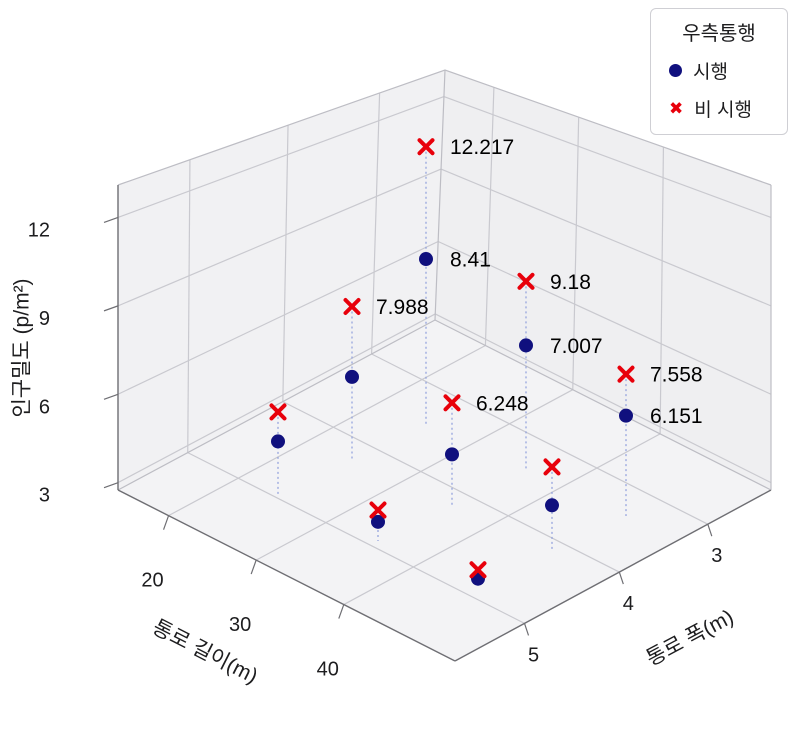  Describe the element at coordinates (723, 110) in the screenshot. I see `legend-item-label: 비 시행` at that location.